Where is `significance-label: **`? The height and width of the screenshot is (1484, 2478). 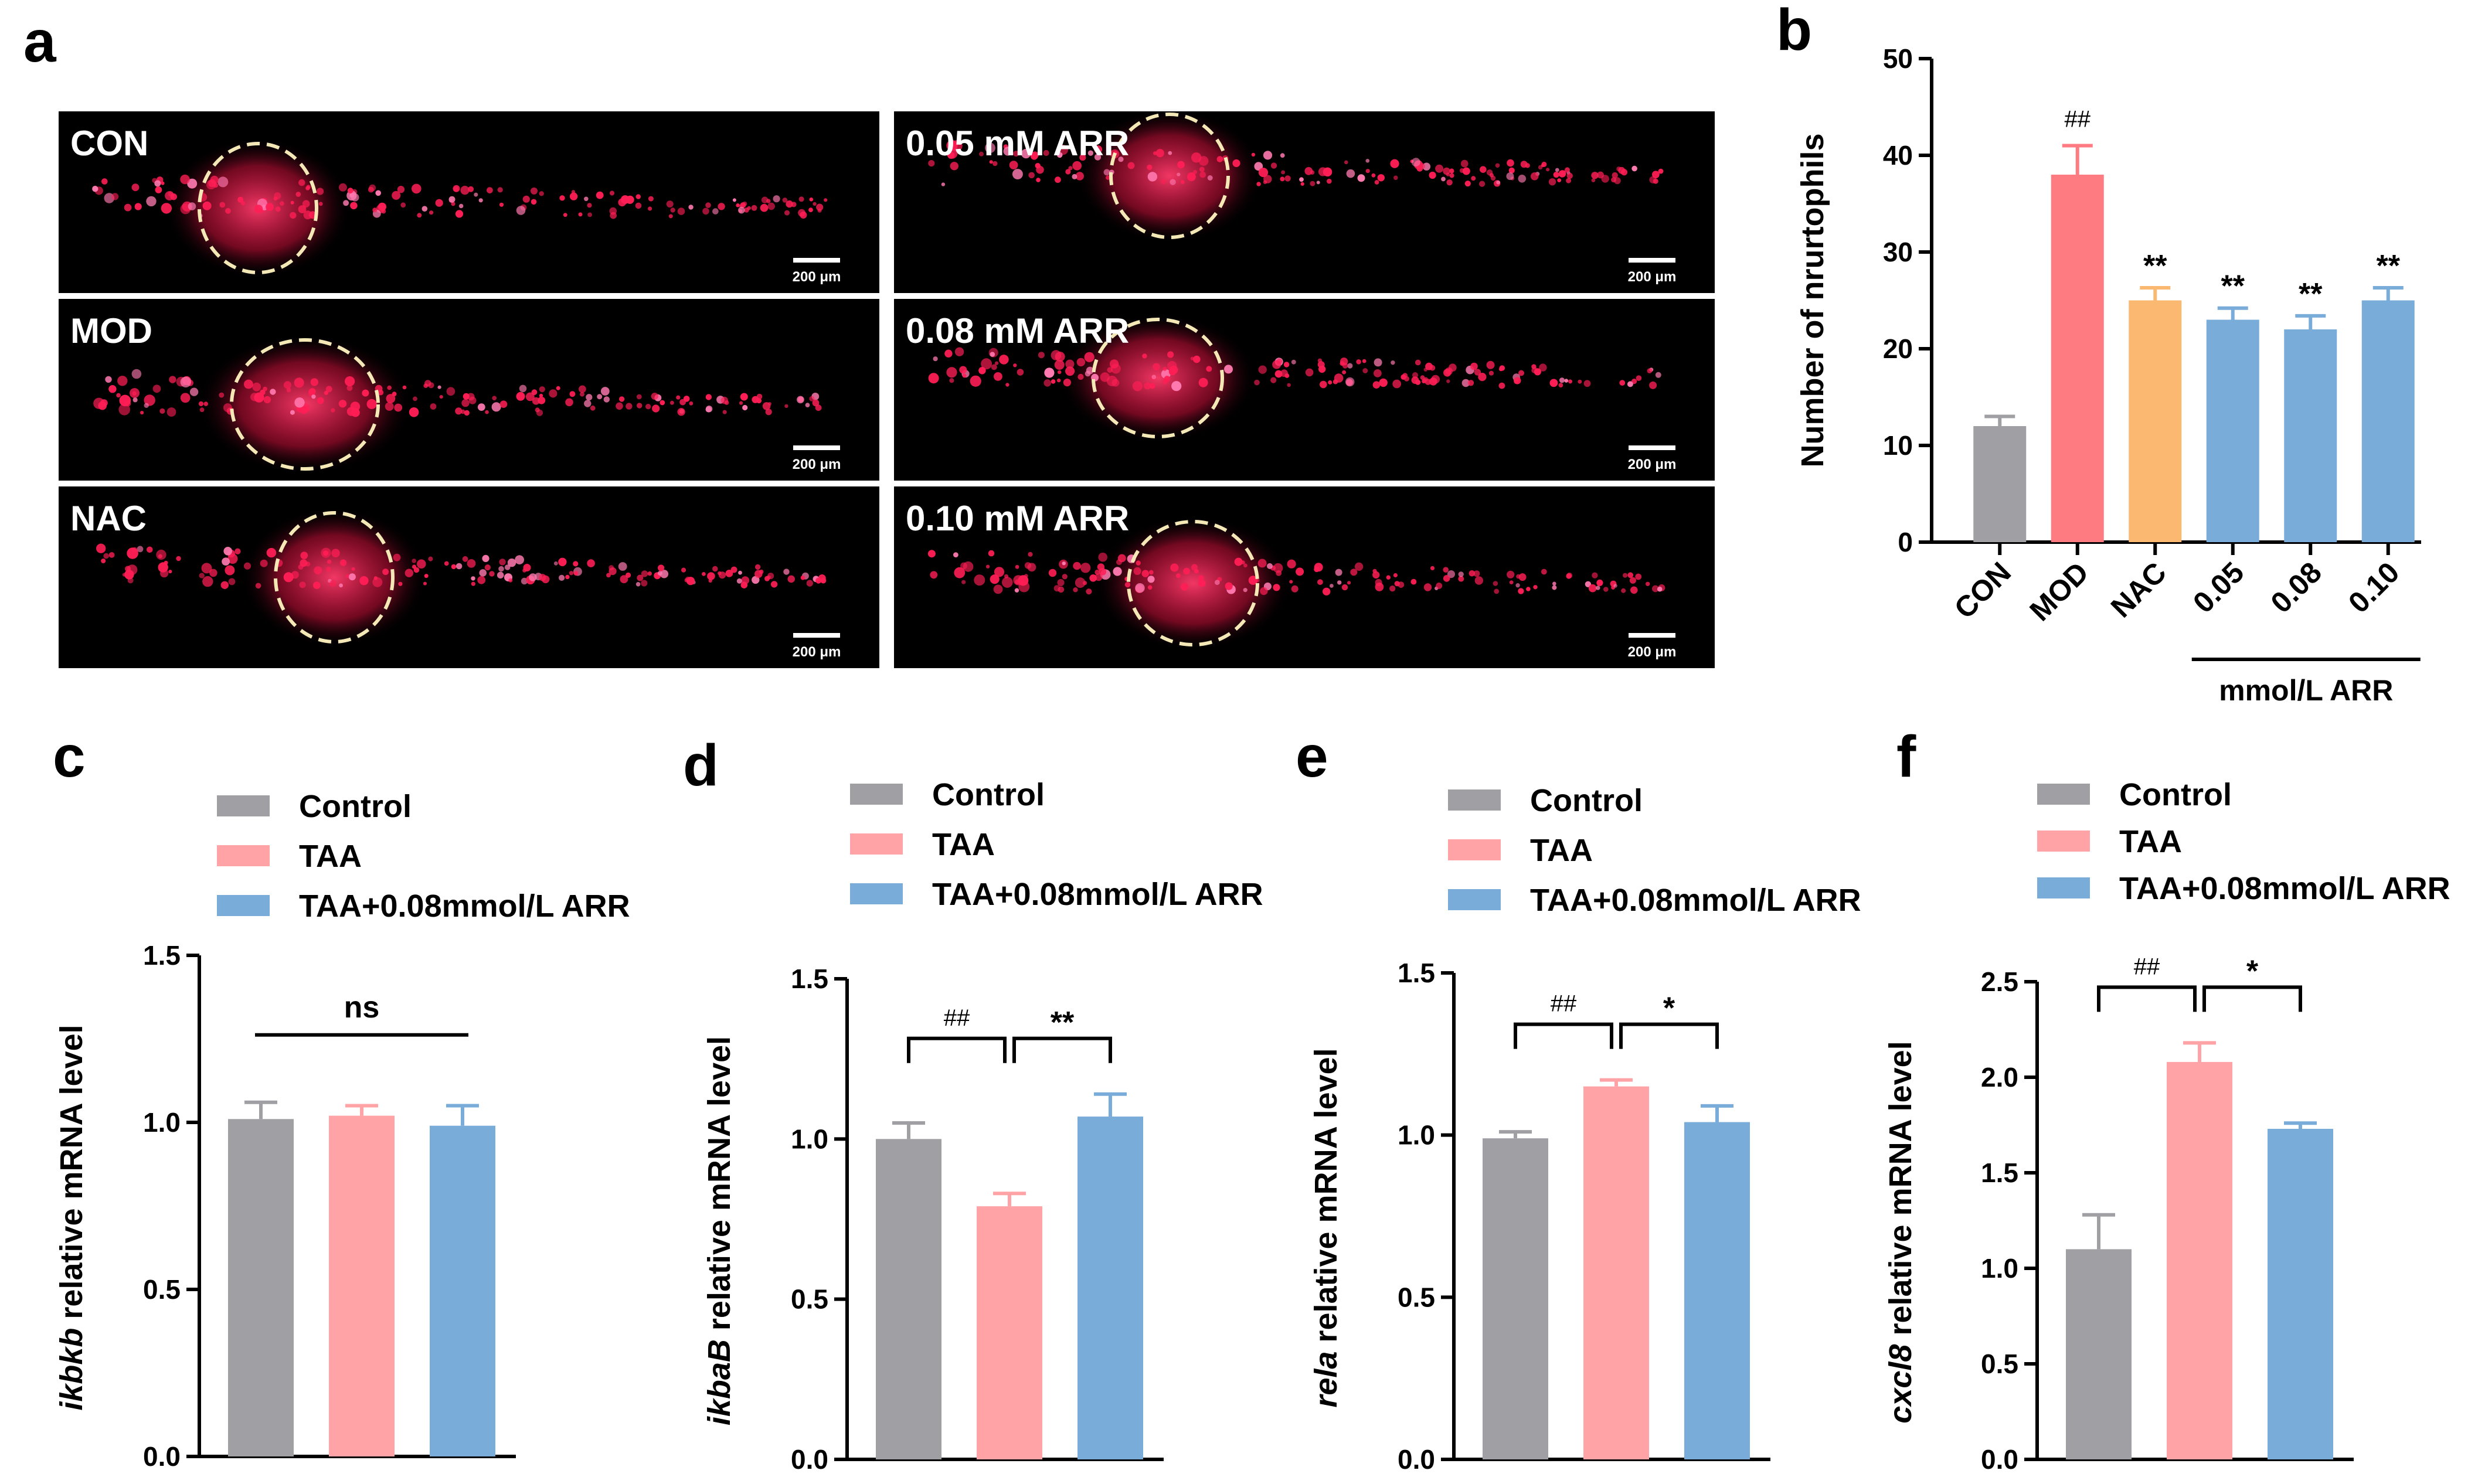 significance-label: ** is located at coordinates (2311, 294).